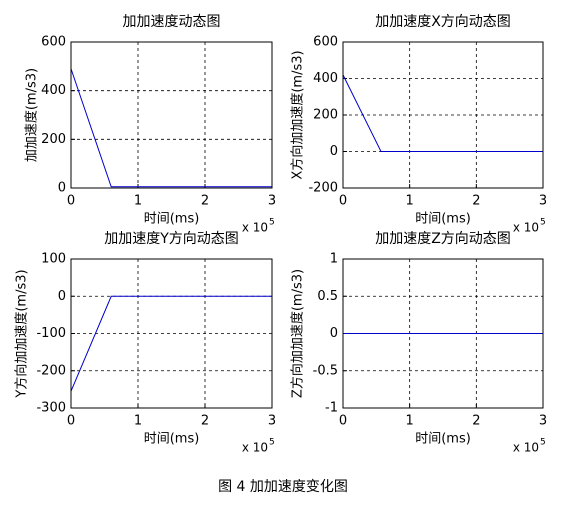 This screenshot has height=508, width=566. What do you see at coordinates (334, 259) in the screenshot?
I see `y-tick-label: 1` at bounding box center [334, 259].